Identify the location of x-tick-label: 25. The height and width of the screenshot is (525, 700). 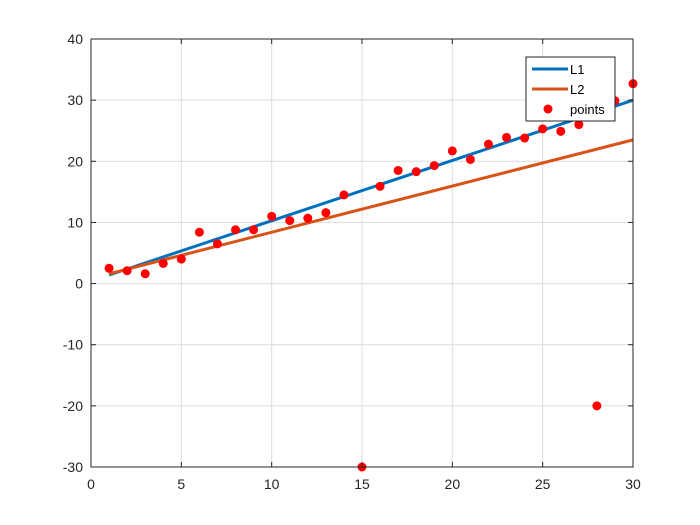
(543, 484).